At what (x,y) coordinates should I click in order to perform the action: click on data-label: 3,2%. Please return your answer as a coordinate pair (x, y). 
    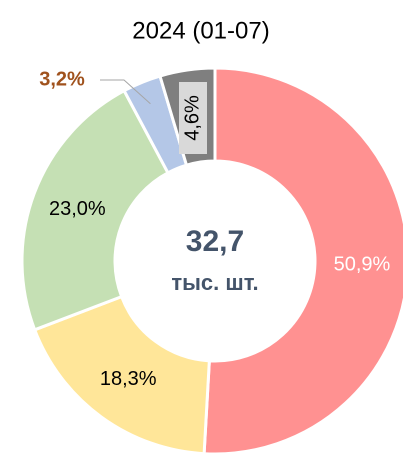
    Looking at the image, I should click on (62, 79).